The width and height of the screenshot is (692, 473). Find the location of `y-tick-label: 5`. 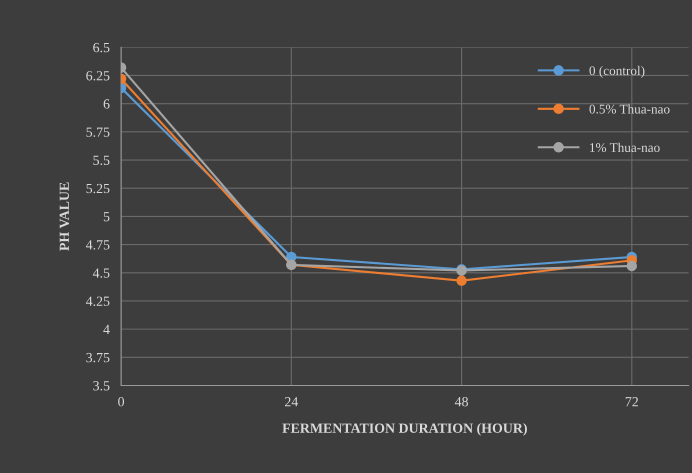

y-tick-label: 5 is located at coordinates (107, 217).